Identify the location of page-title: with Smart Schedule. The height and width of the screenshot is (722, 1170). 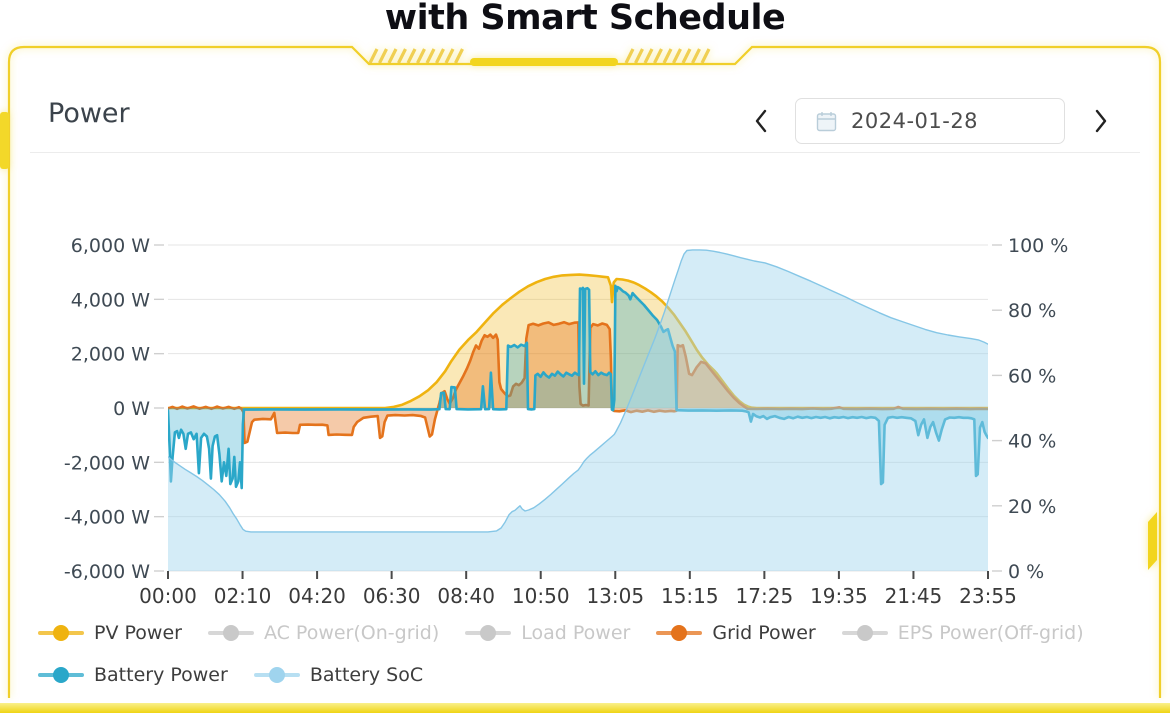
(585, 19).